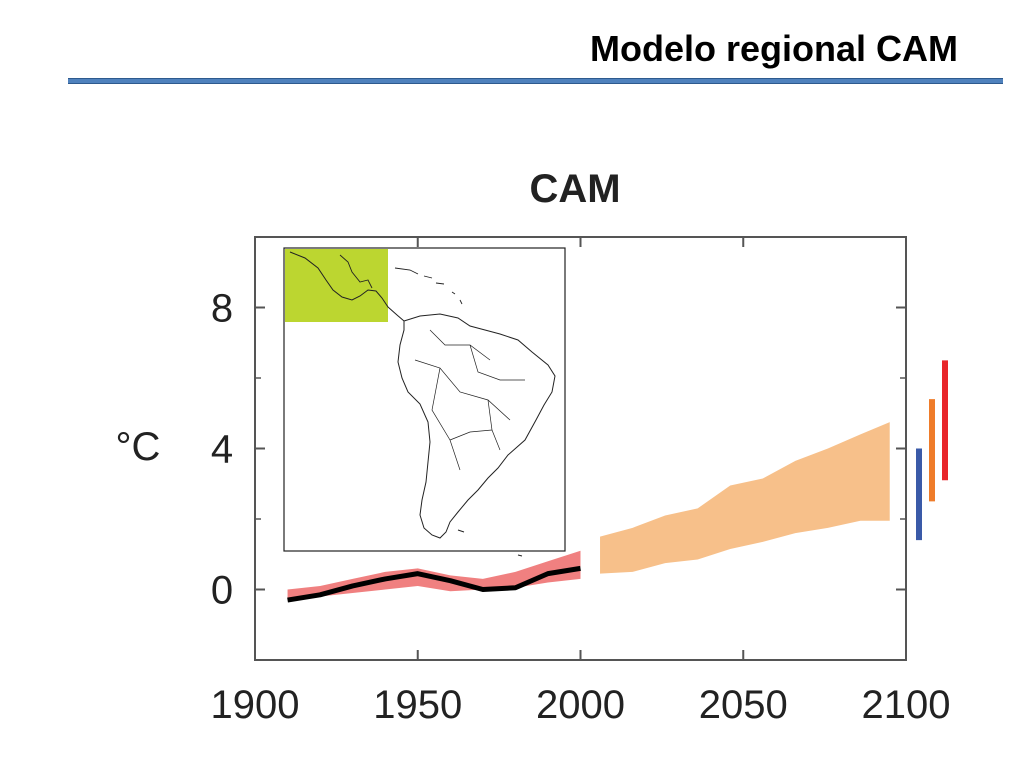  I want to click on inset-map, so click(424, 402).